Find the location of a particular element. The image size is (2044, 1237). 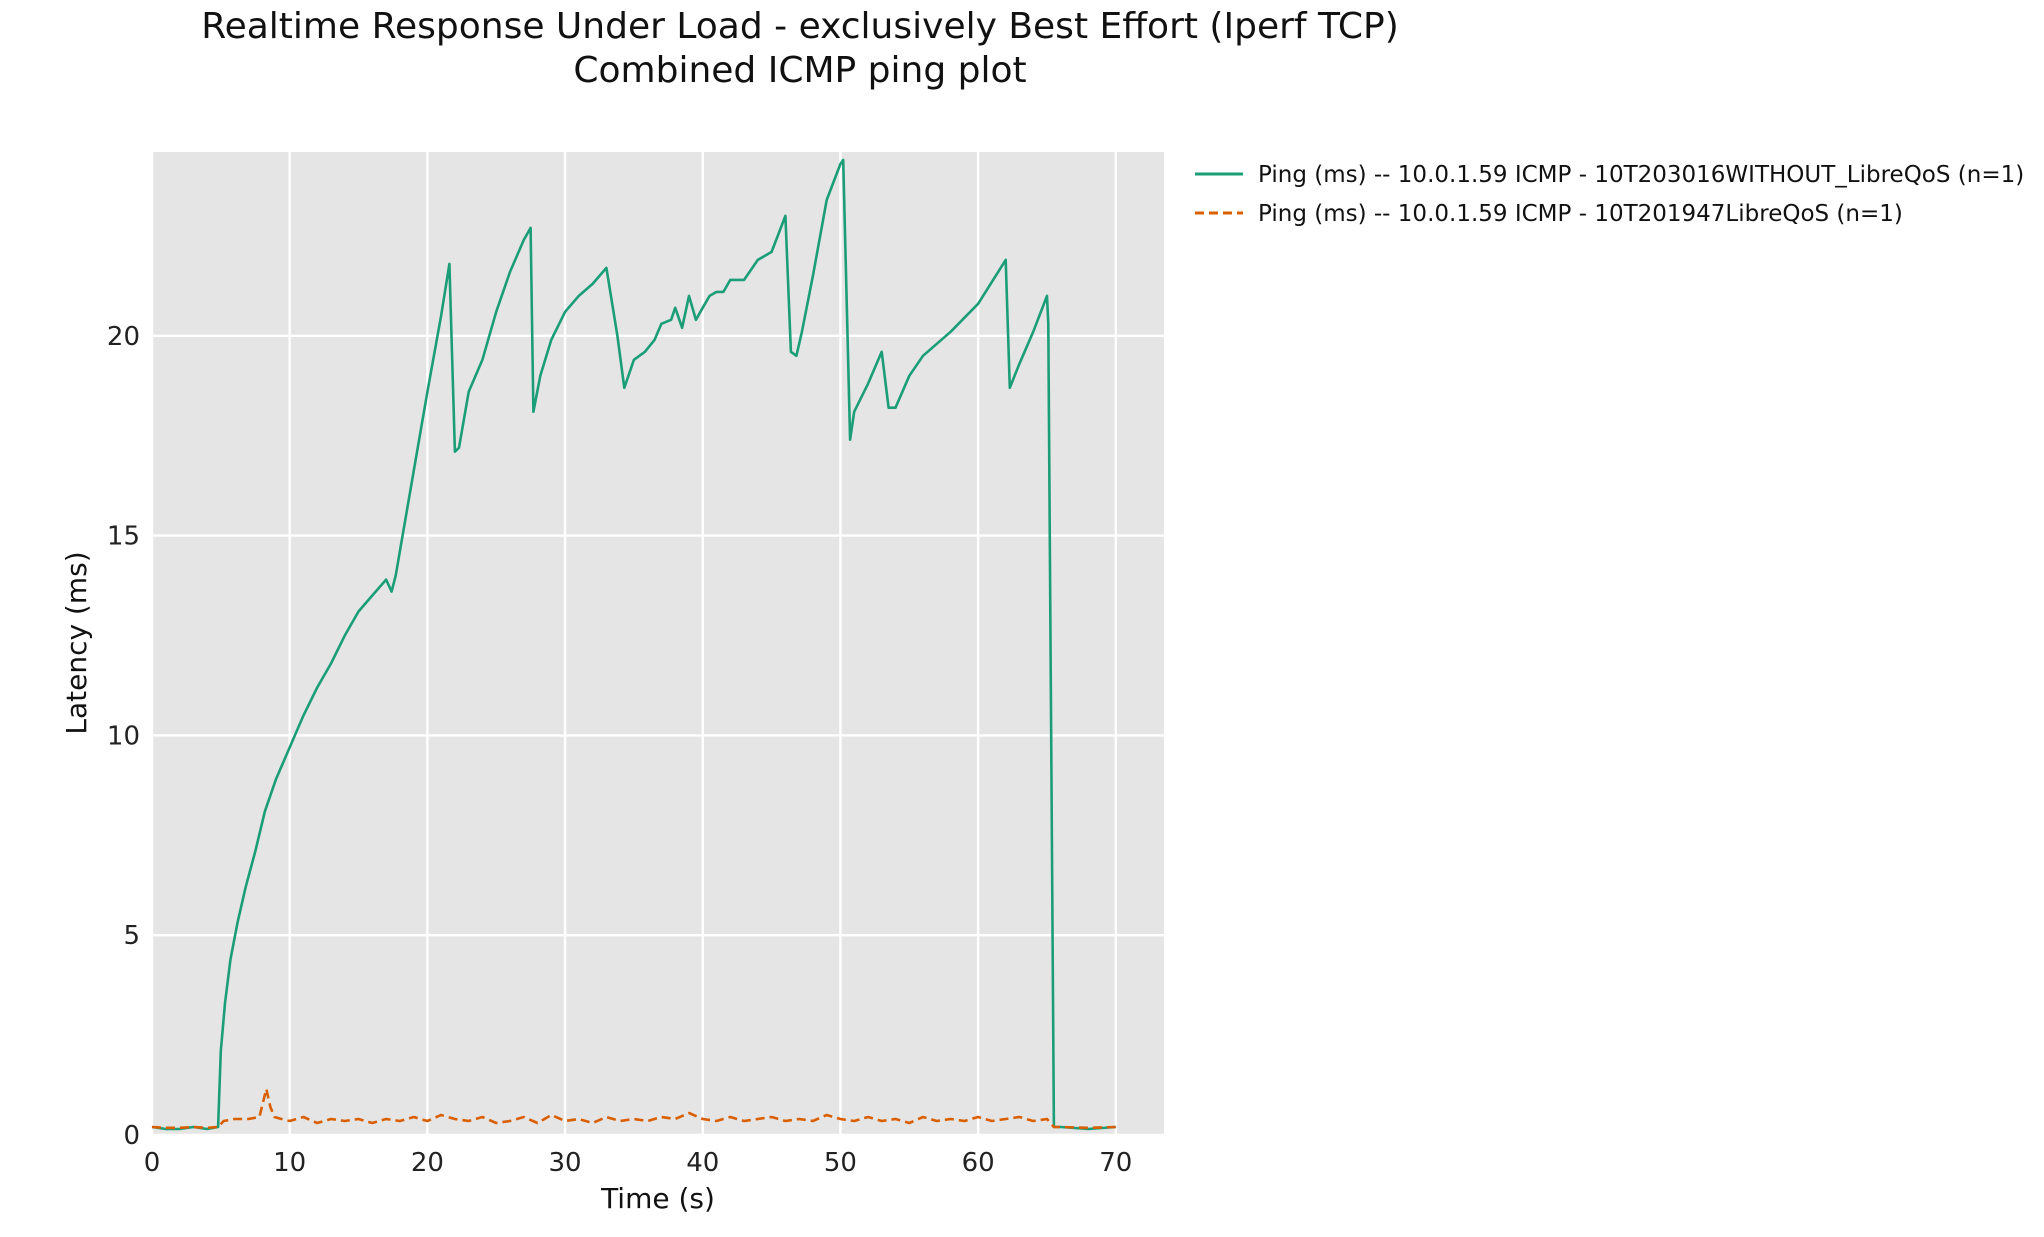

y-tick-labels: 0 5 10 15 20 is located at coordinates (123, 736).